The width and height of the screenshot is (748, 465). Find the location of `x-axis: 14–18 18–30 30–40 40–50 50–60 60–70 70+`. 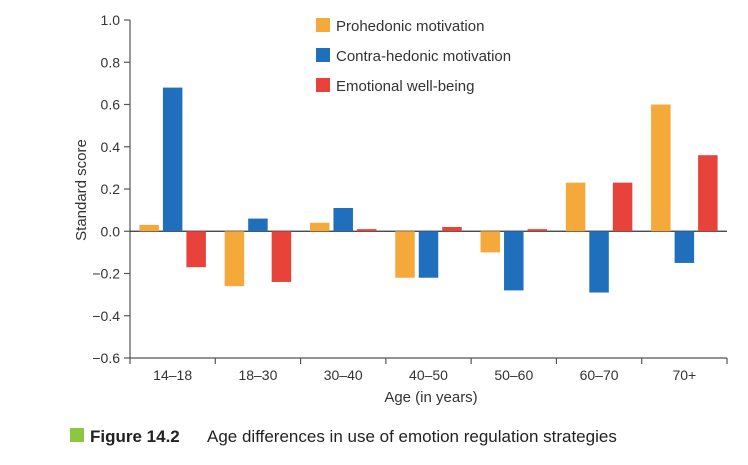

x-axis: 14–18 18–30 30–40 40–50 50–60 60–70 70+ is located at coordinates (428, 370).